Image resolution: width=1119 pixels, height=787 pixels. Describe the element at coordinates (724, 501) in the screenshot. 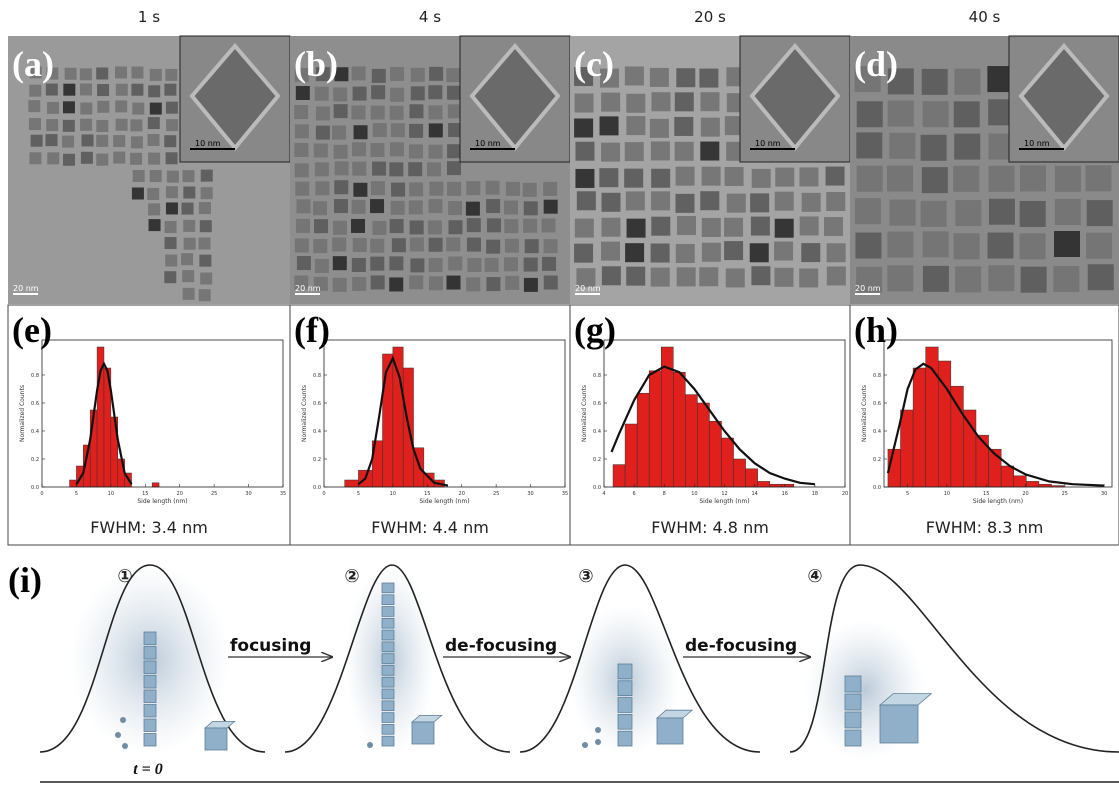

I see `x-axis-label: Side length (nm)` at that location.